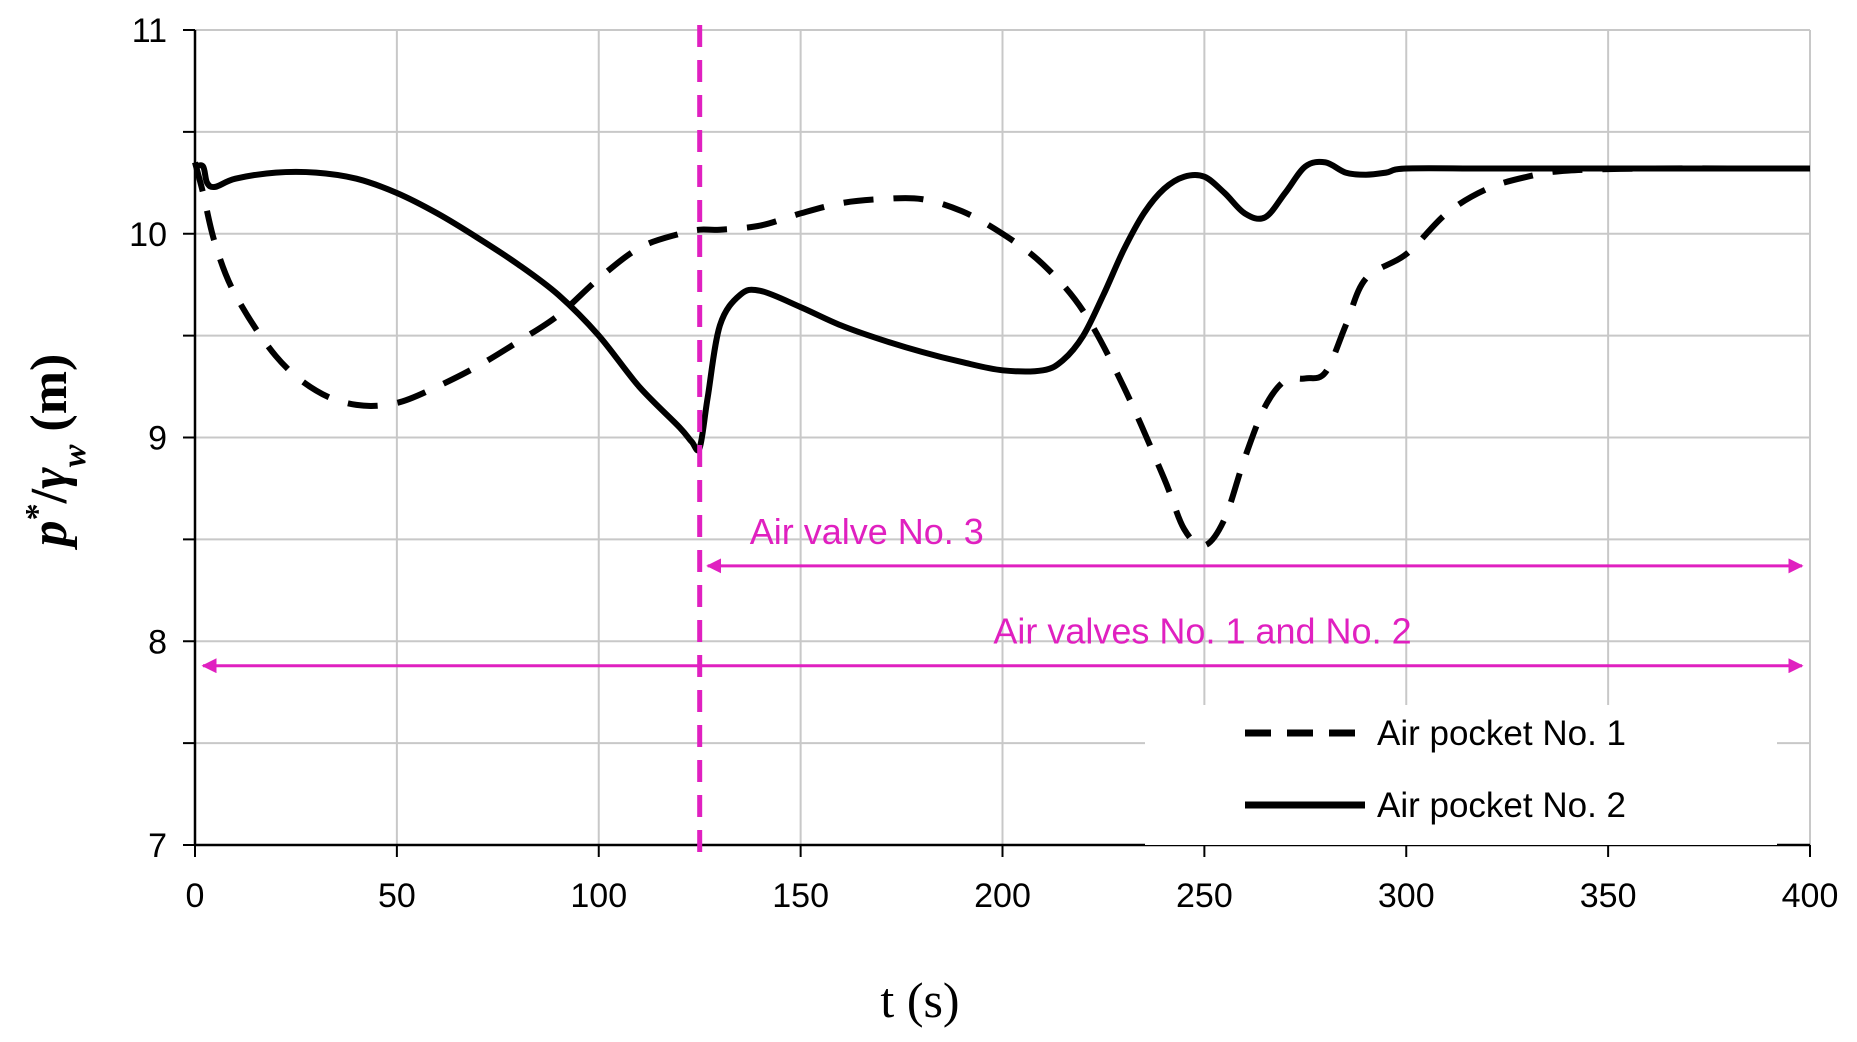  Describe the element at coordinates (1204, 896) in the screenshot. I see `x-tick-label: 250` at that location.